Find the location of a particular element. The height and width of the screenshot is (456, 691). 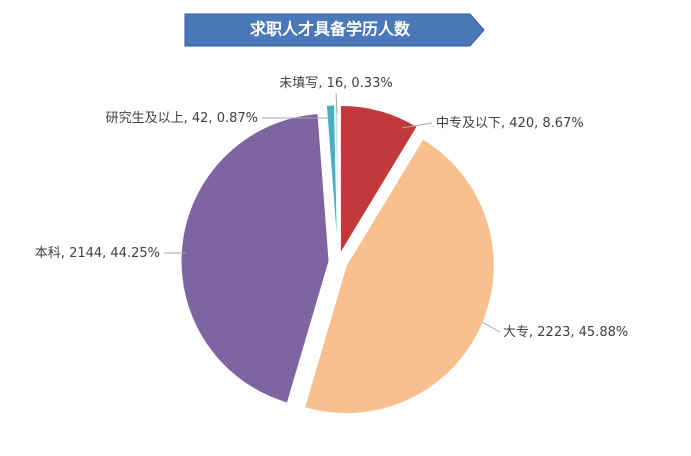

data-label: 中专及以下, 420, 8.67% is located at coordinates (510, 123).